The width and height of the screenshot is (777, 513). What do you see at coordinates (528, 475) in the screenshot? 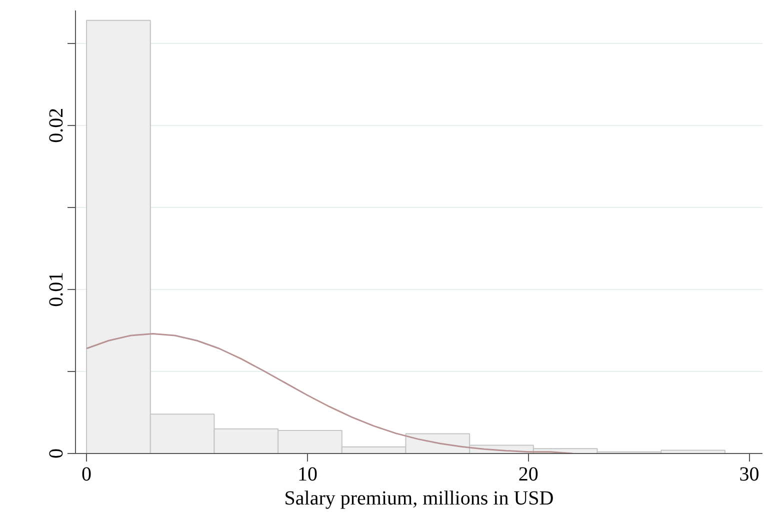
I see `x-tick-label: 20` at bounding box center [528, 475].